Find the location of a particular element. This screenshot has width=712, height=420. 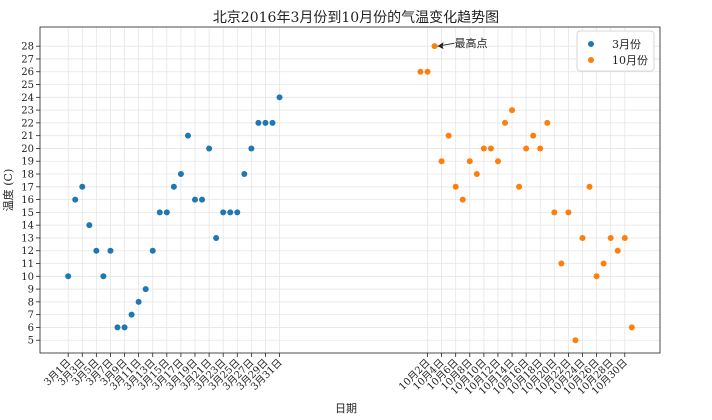

y-tick-label: 8 is located at coordinates (31, 302).